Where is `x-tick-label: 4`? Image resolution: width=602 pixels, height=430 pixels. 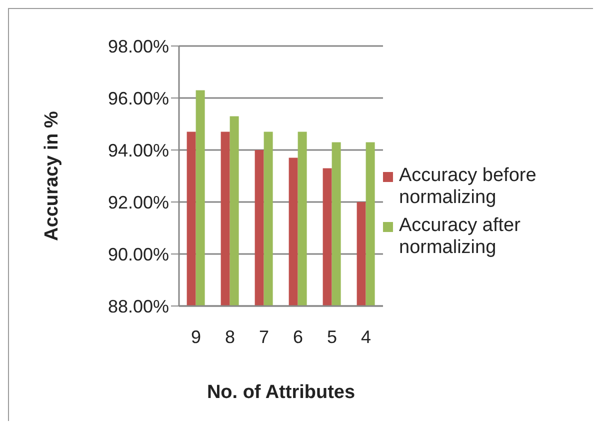 x-tick-label: 4 is located at coordinates (366, 336).